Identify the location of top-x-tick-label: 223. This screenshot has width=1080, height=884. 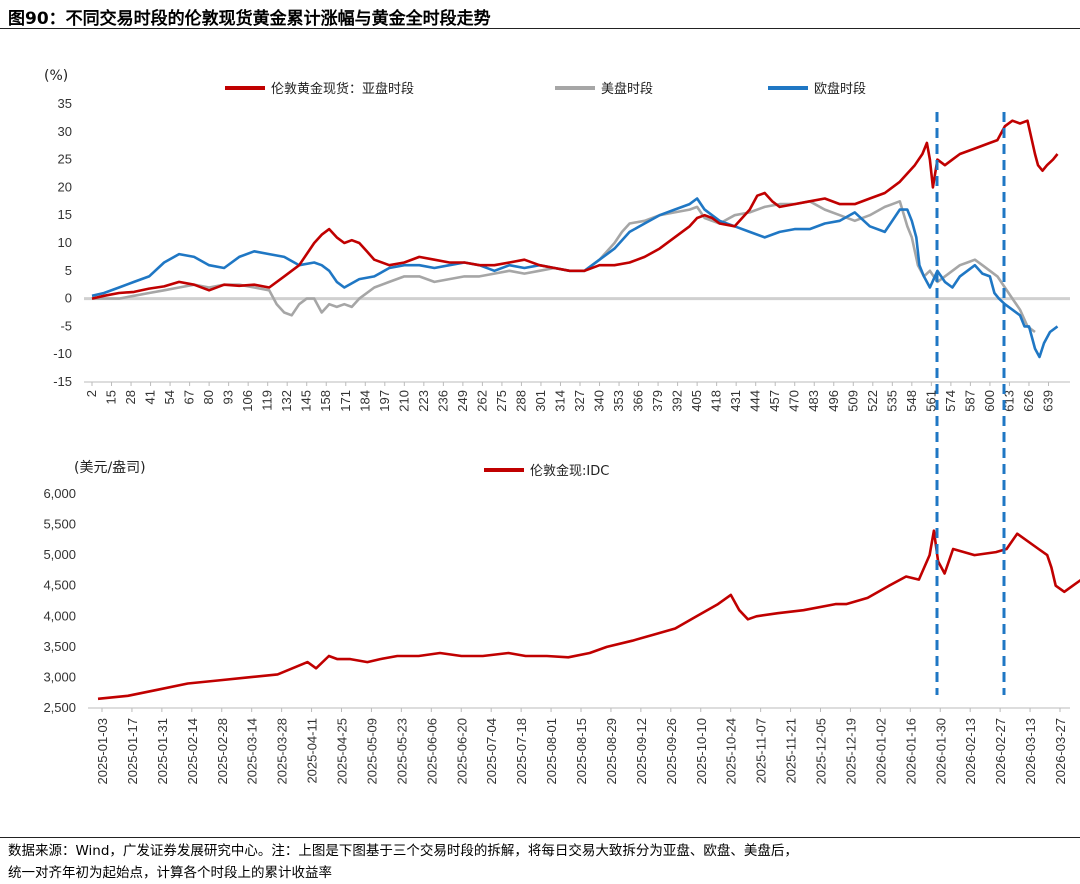
(423, 401).